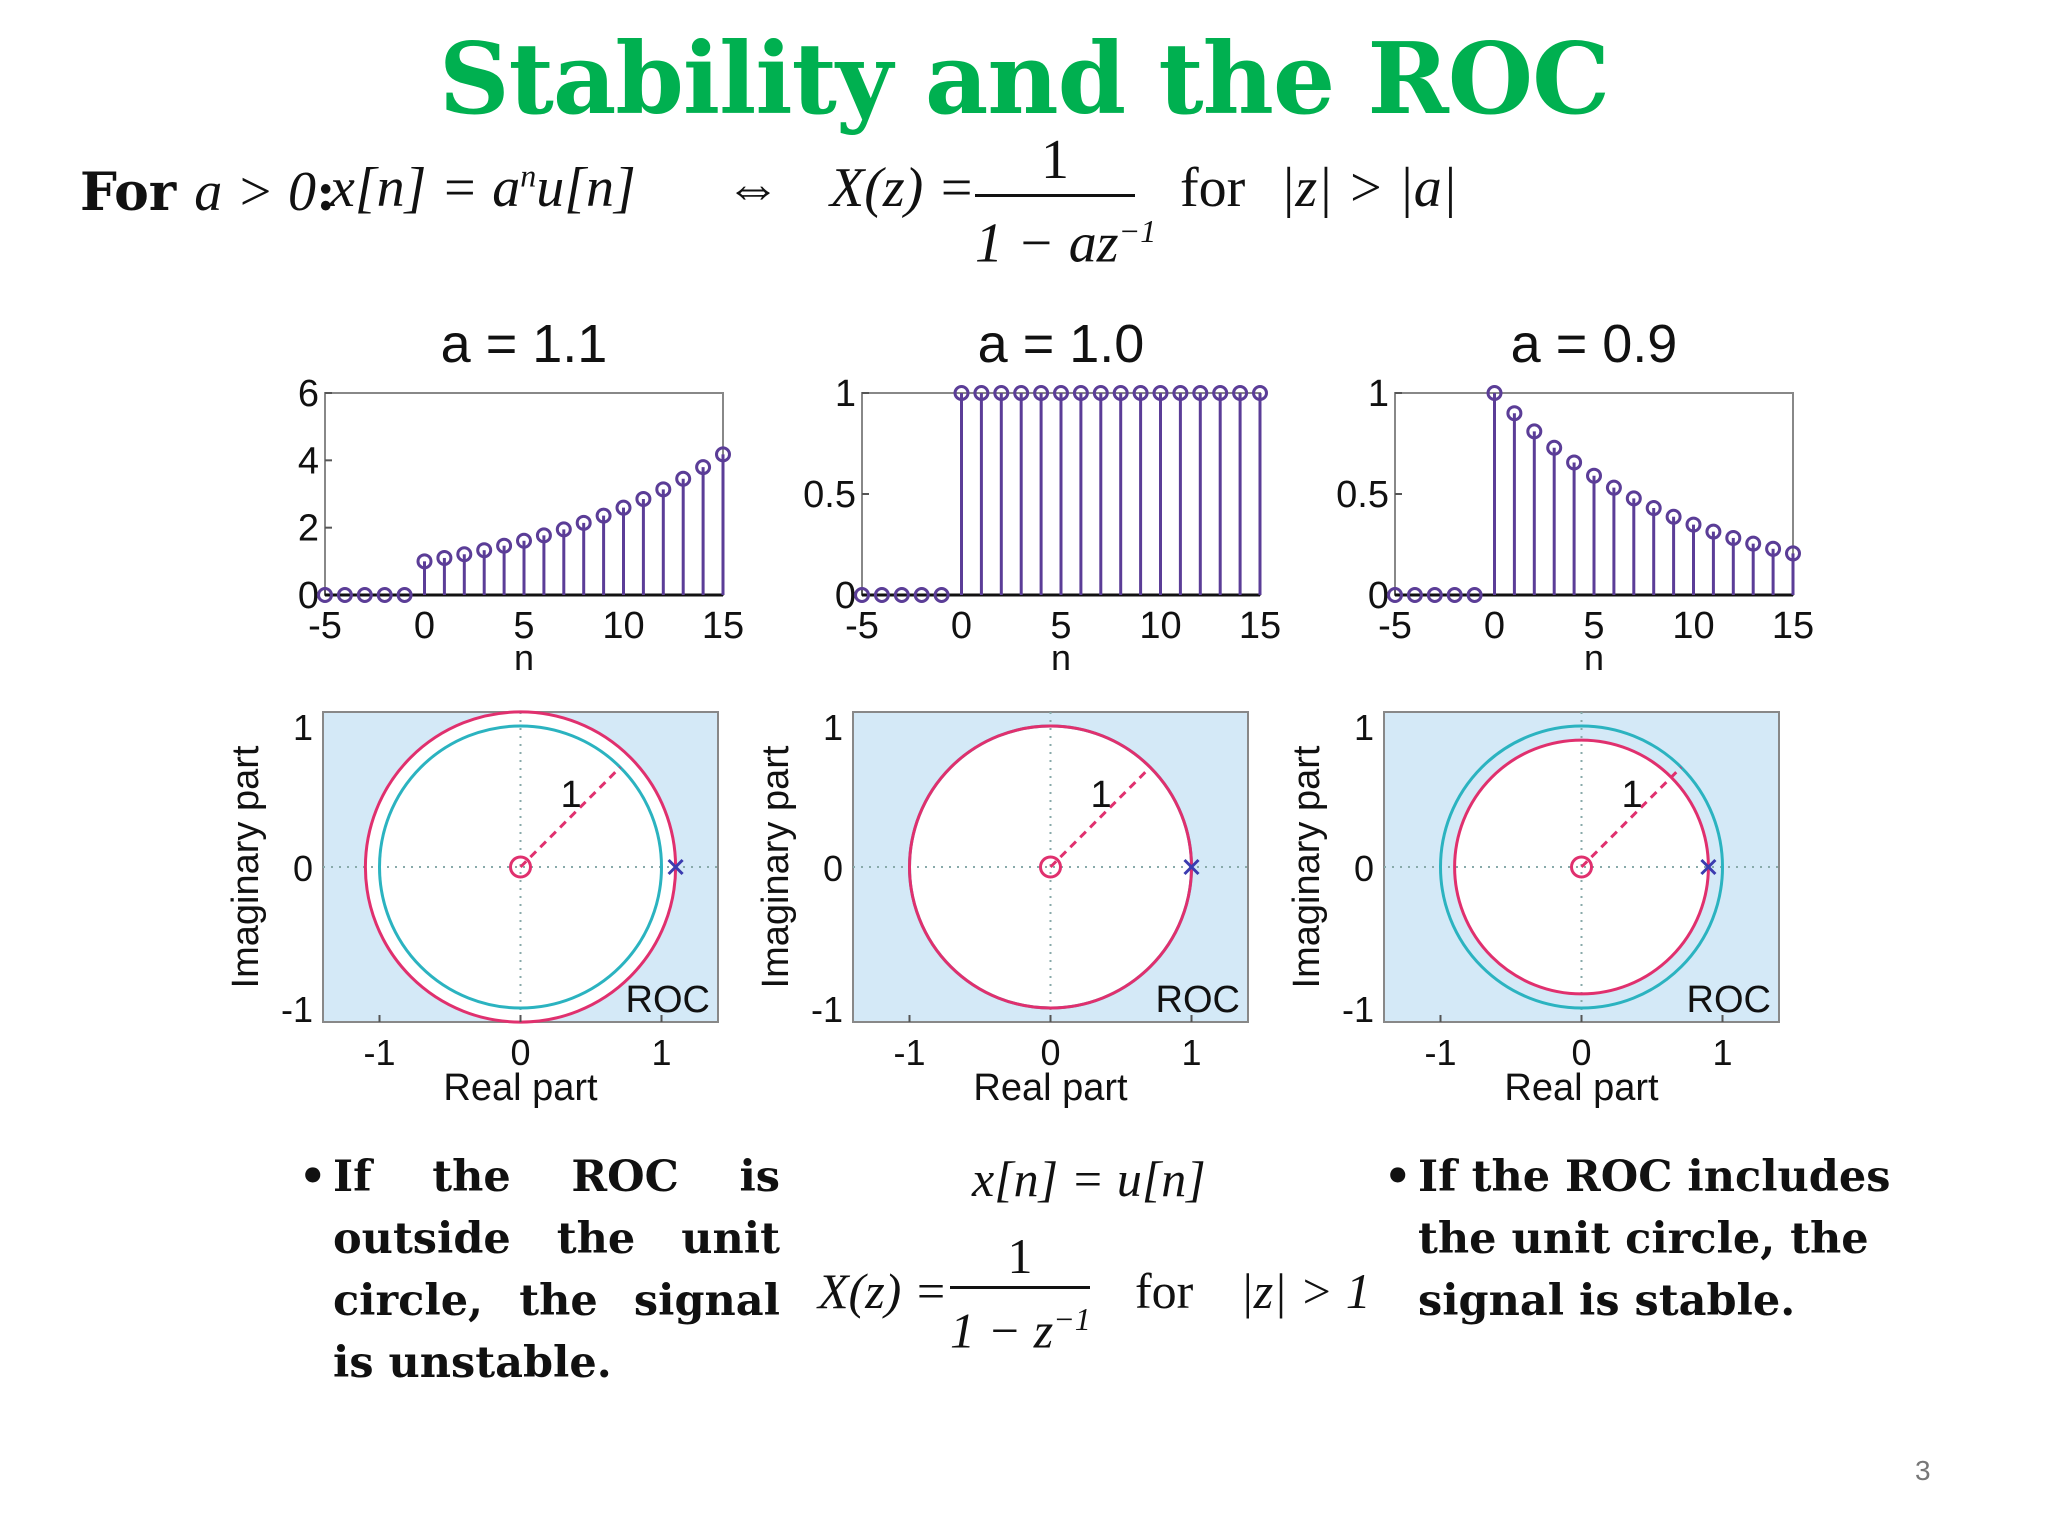 The width and height of the screenshot is (2048, 1536). I want to click on stem-plot-title: a = 1.0, so click(1061, 344).